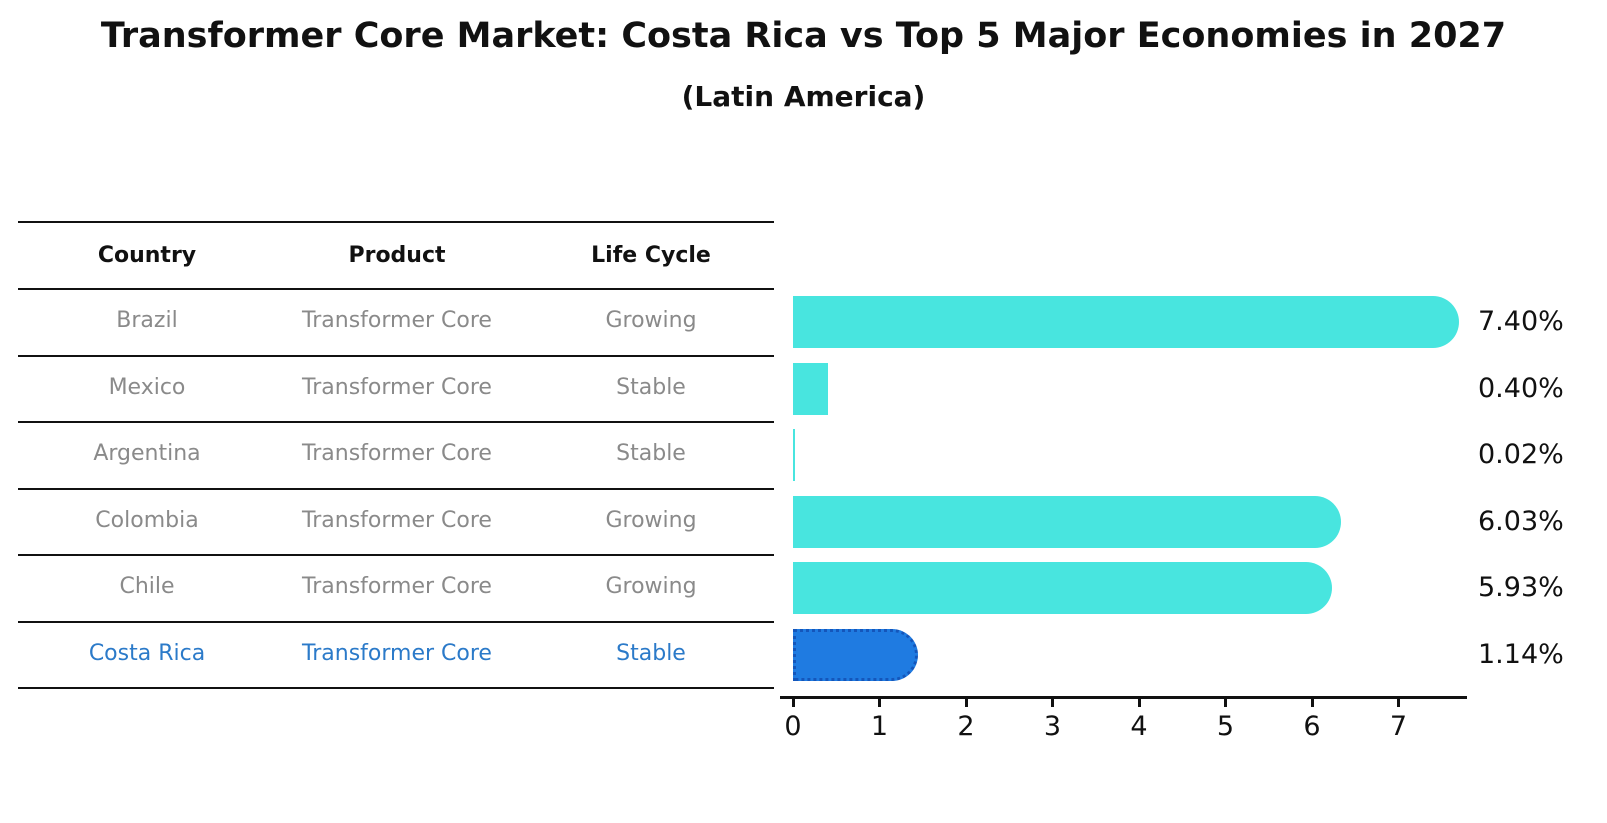  Describe the element at coordinates (1126, 322) in the screenshot. I see `bar-brazil` at that location.